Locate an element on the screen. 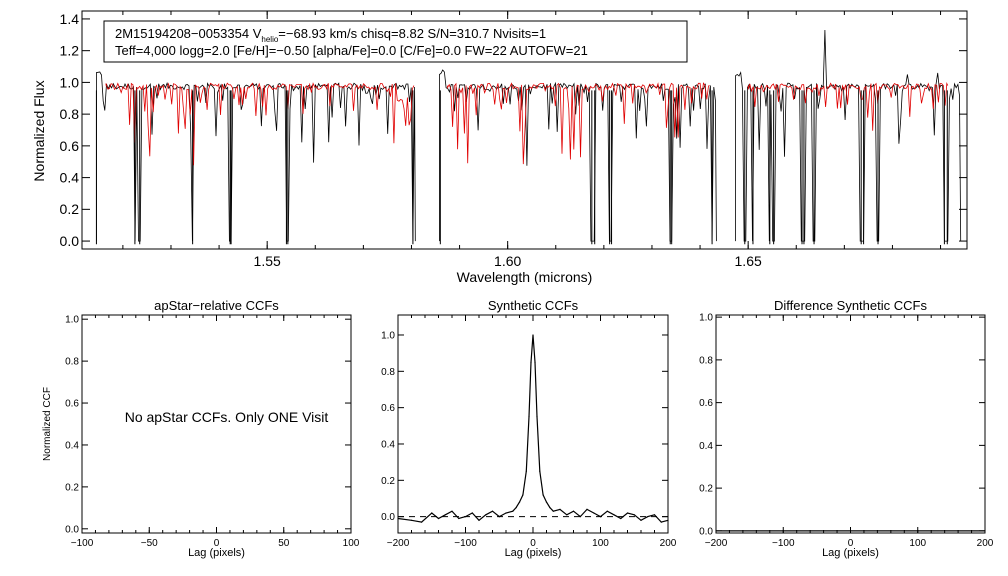 The height and width of the screenshot is (576, 1008). y-tick-label: 1.2 is located at coordinates (70, 51).